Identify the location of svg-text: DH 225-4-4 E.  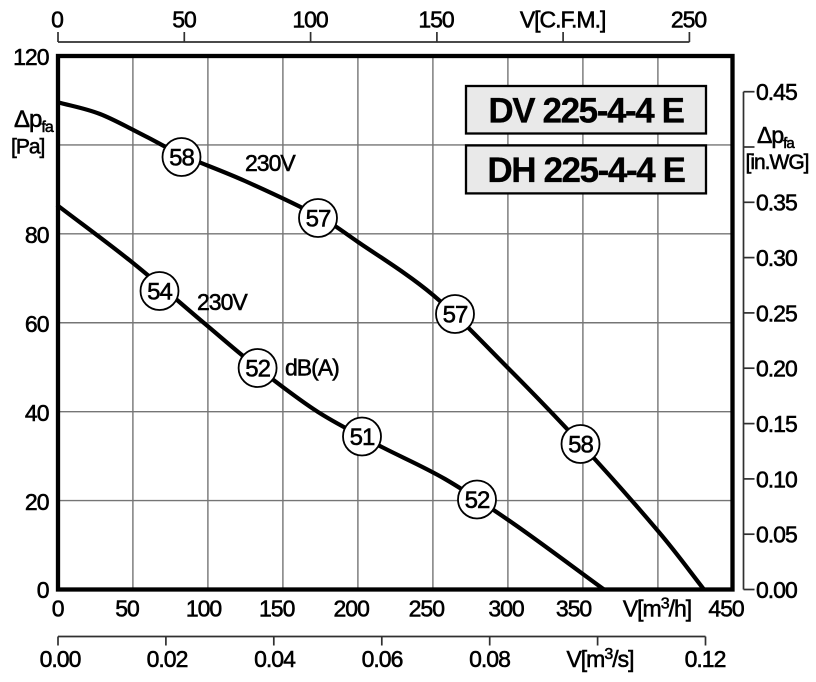
(585, 170).